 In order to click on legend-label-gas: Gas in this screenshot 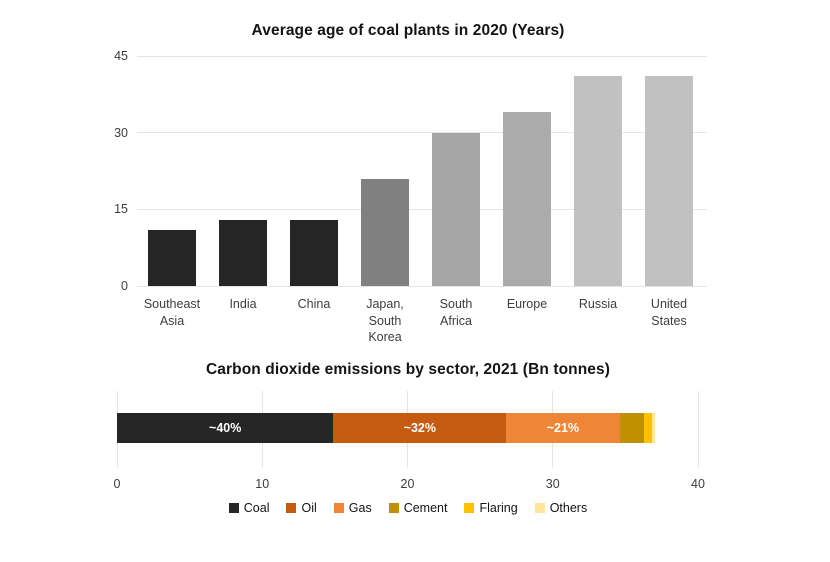, I will do `click(360, 508)`.